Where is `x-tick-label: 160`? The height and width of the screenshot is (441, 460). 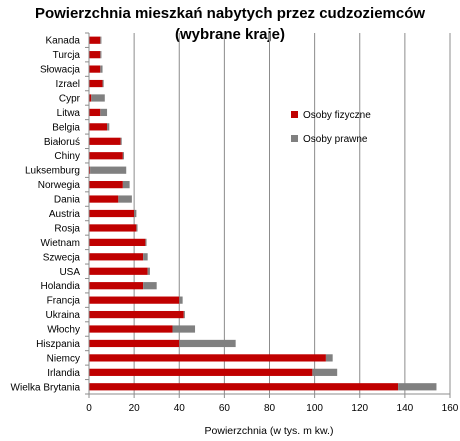
x-tick-label: 160 is located at coordinates (450, 408).